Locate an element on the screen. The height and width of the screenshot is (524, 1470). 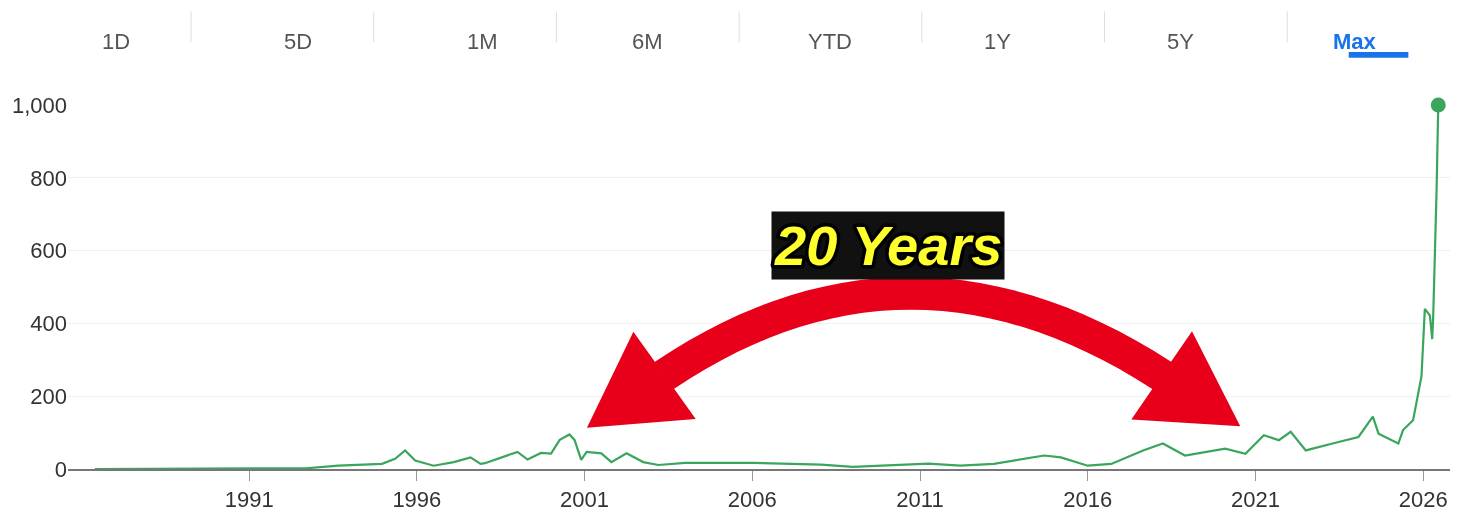
x-tick-label: 2021 is located at coordinates (1255, 500).